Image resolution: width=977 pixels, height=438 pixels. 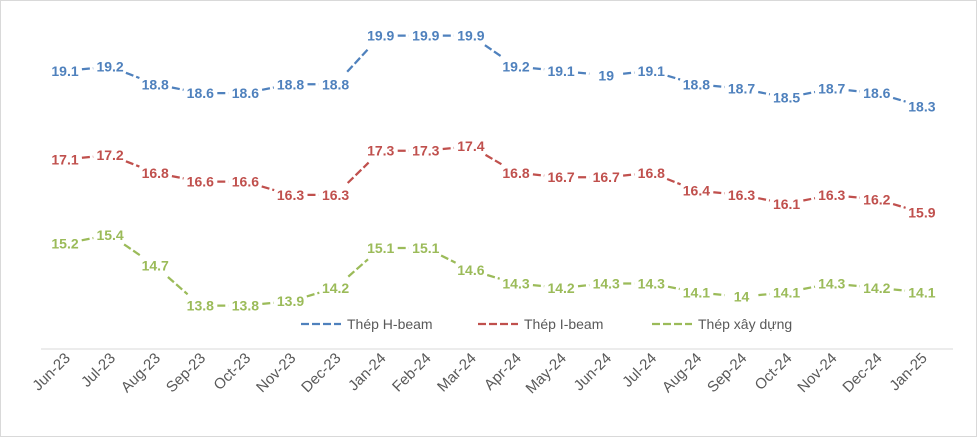 I want to click on data-label: 16.4, so click(x=696, y=191).